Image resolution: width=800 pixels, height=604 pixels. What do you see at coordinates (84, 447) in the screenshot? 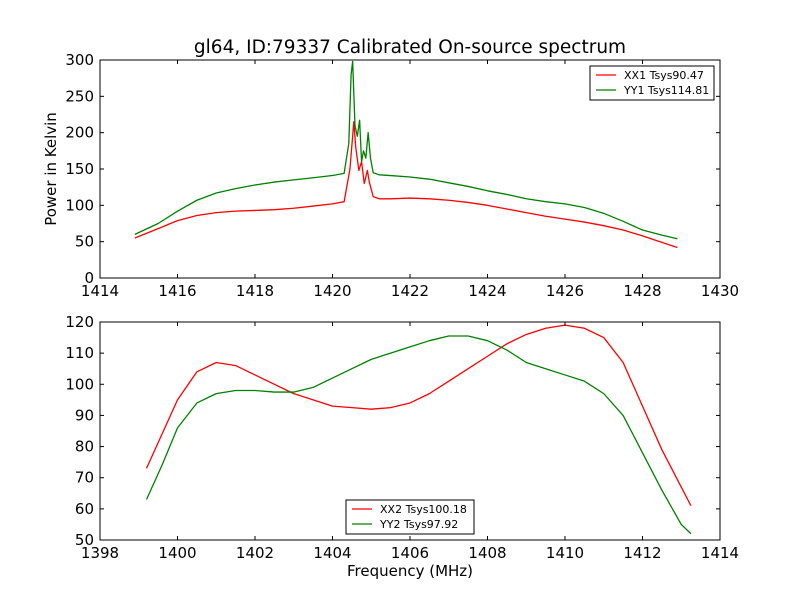
I see `y-tick-label: 80` at bounding box center [84, 447].